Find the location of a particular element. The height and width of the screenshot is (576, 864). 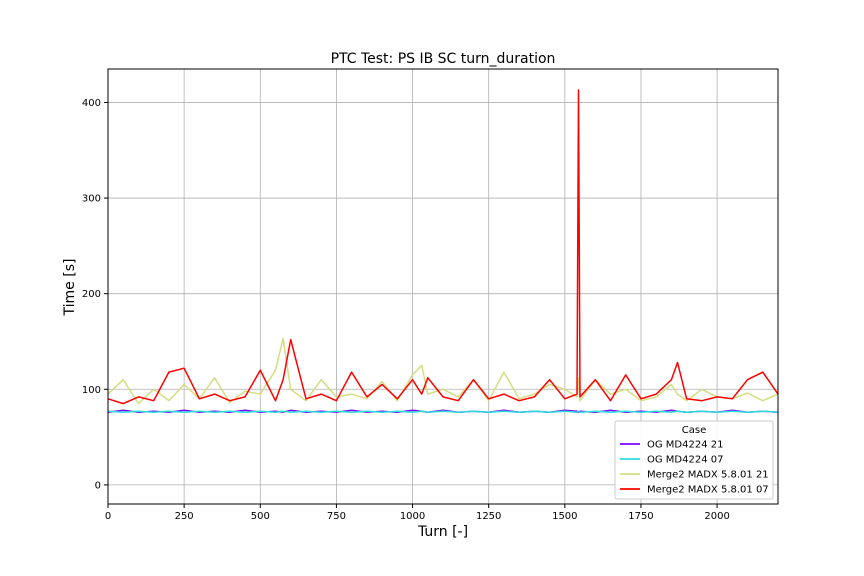

x-tick-label: 1000 is located at coordinates (412, 516).